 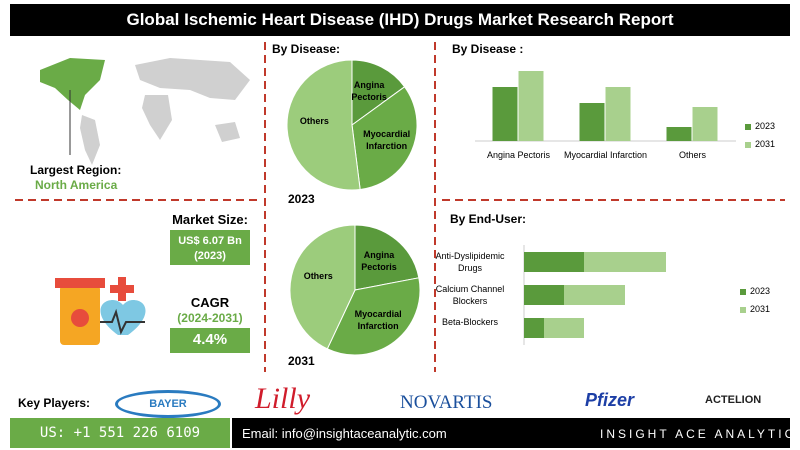 What do you see at coordinates (733, 400) in the screenshot?
I see `logo-actelion: ACTELION` at bounding box center [733, 400].